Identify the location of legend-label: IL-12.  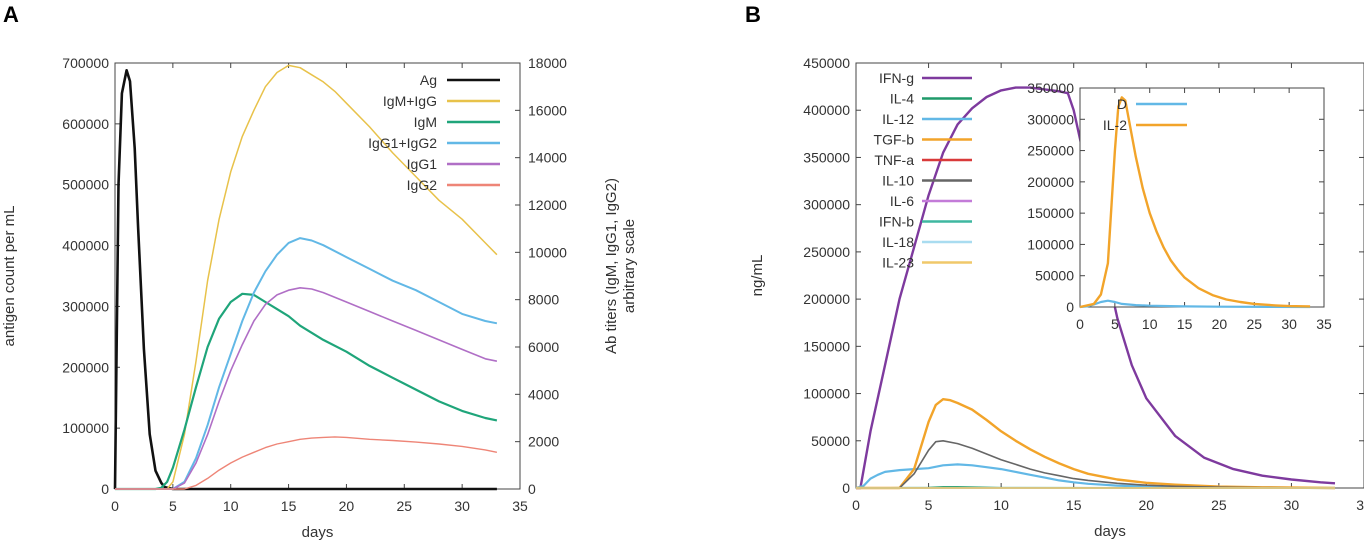
(898, 119).